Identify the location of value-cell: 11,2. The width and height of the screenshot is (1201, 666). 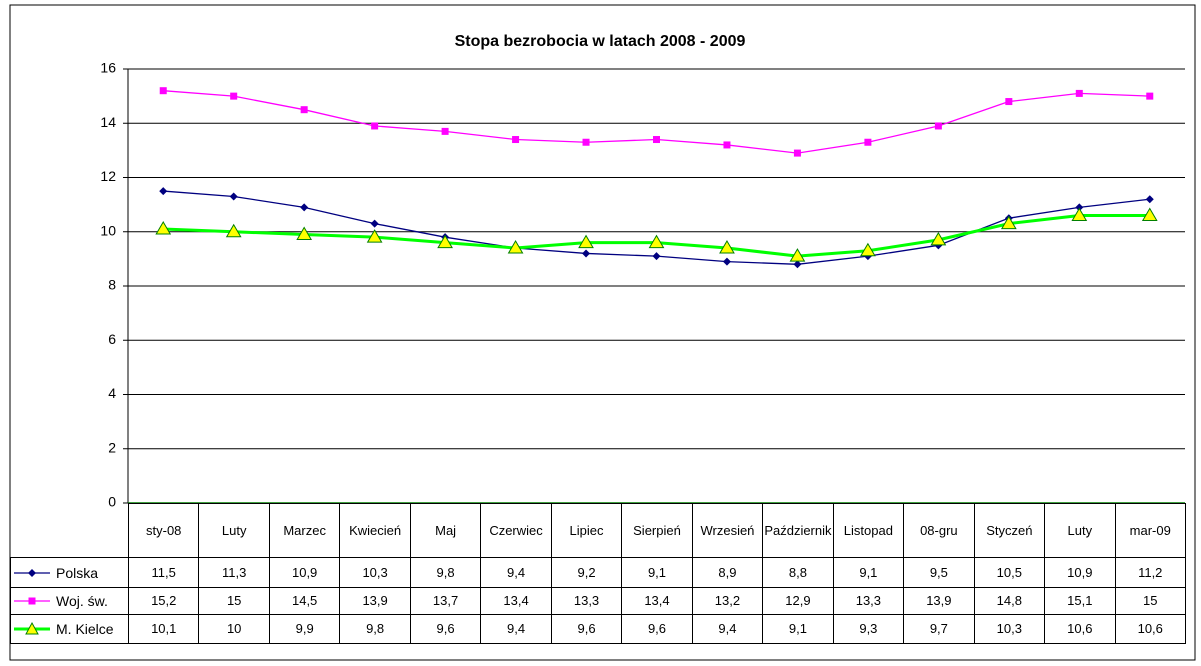
(1150, 572).